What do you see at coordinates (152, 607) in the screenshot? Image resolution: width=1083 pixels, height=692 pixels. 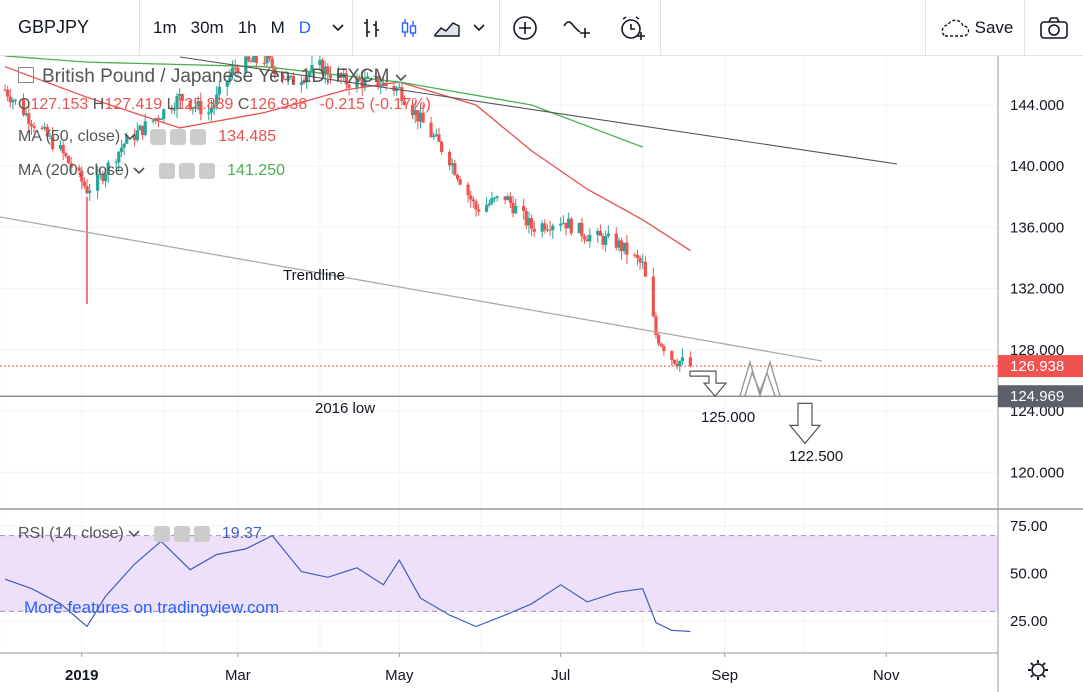 I see `watermark-link: More features on tradingview.com` at bounding box center [152, 607].